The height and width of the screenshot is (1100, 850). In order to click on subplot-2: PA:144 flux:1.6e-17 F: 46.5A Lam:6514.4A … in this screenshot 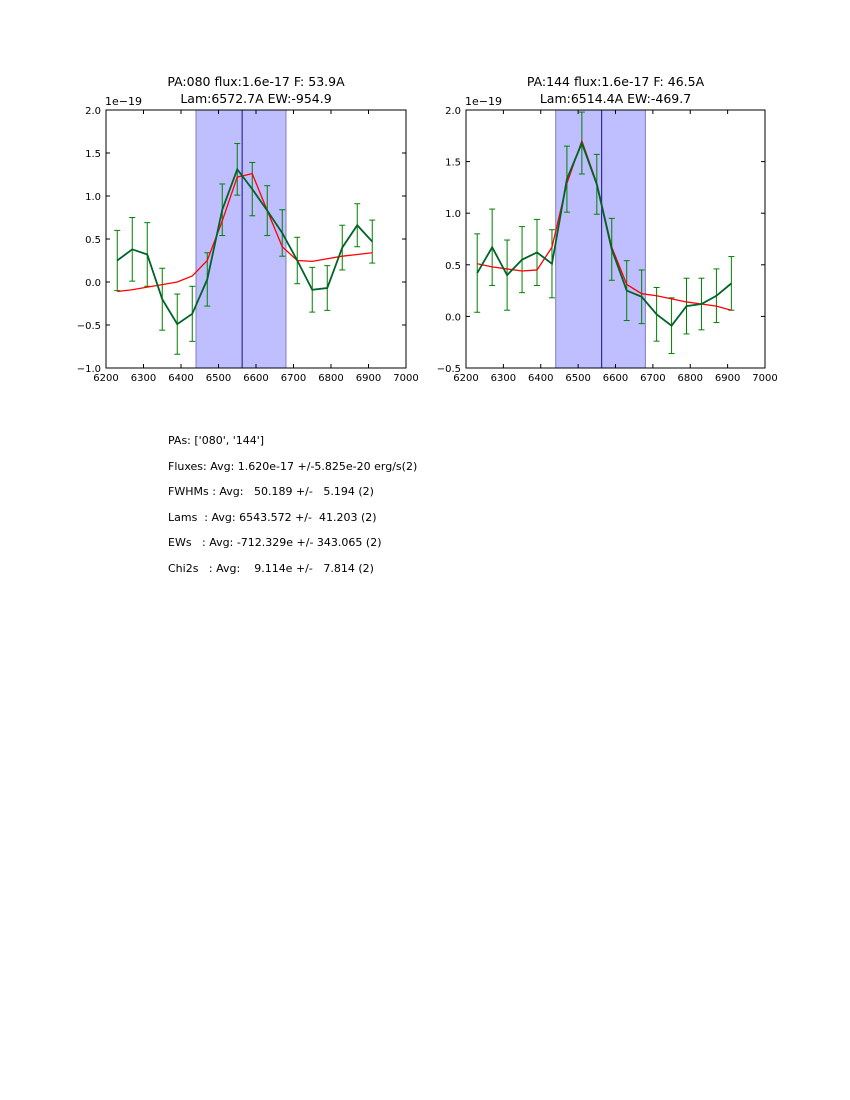, I will do `click(607, 229)`.